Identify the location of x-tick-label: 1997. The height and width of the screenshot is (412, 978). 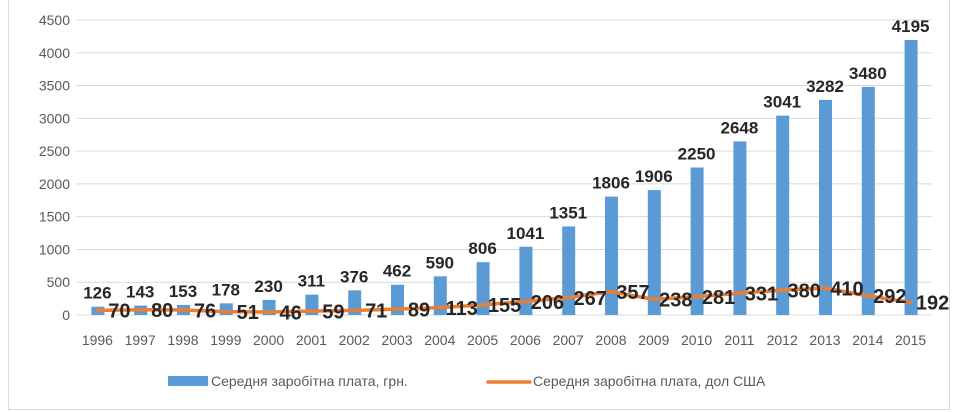
(140, 340).